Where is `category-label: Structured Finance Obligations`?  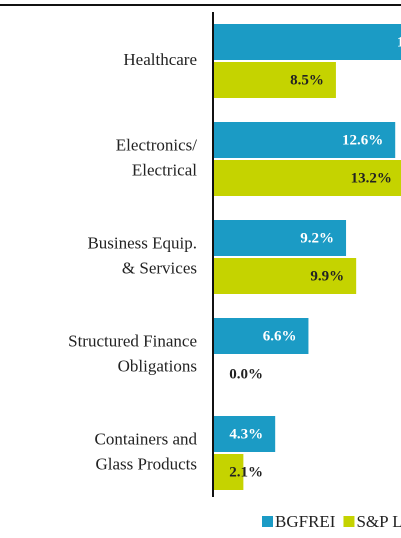 category-label: Structured Finance Obligations is located at coordinates (132, 353).